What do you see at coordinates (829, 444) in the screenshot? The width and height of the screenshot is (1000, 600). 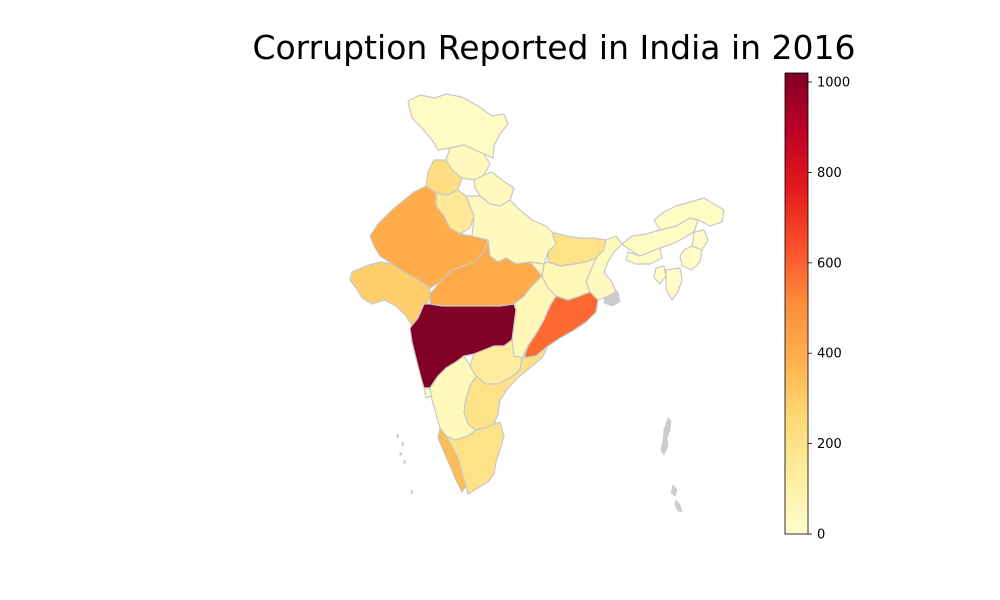 I see `colorbar-tick-label: 200` at bounding box center [829, 444].